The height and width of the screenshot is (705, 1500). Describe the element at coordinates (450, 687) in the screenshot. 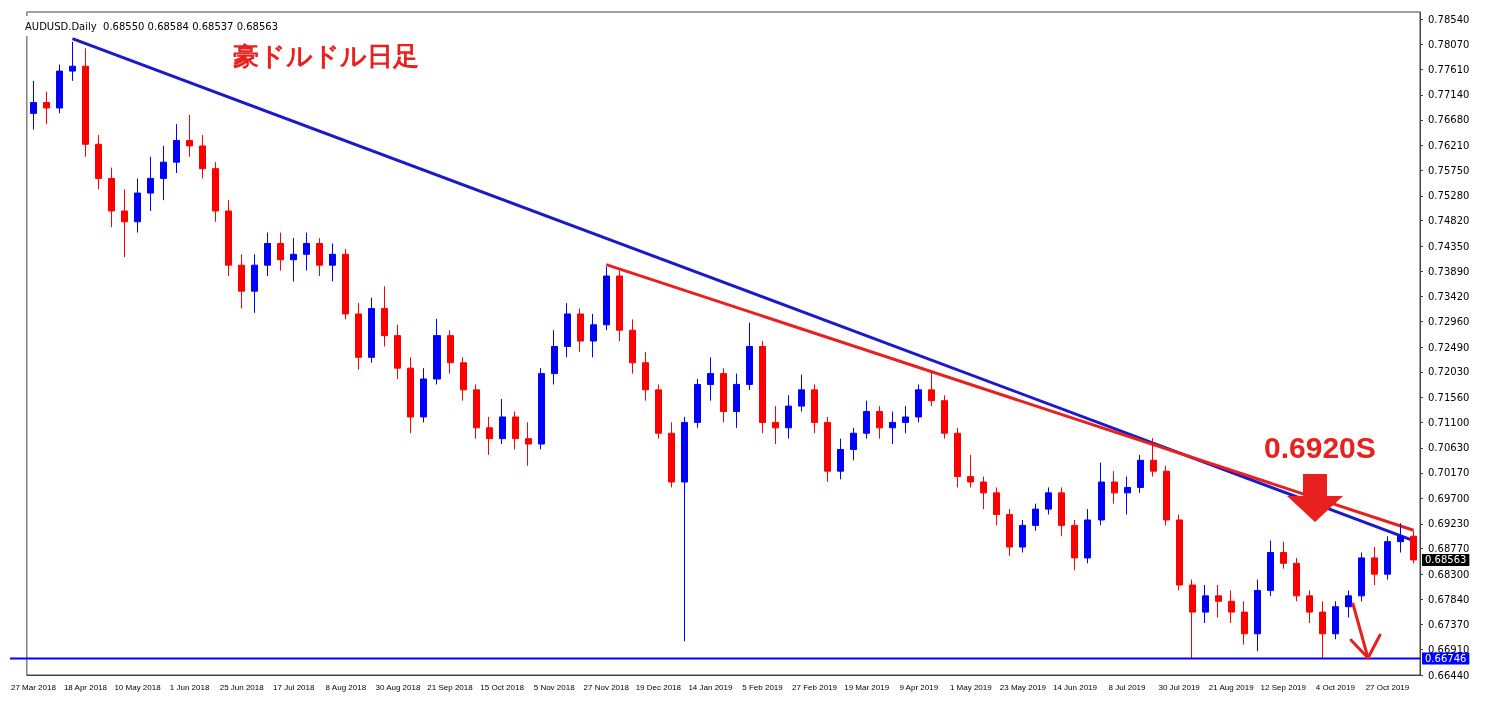

I see `x-tick-label: 21 Sep 2018` at that location.